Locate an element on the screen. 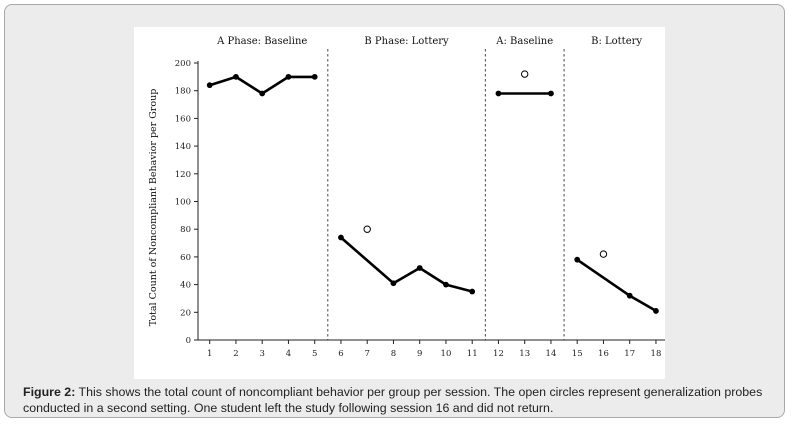 Image resolution: width=793 pixels, height=426 pixels. x-tick-label: 15 is located at coordinates (577, 354).